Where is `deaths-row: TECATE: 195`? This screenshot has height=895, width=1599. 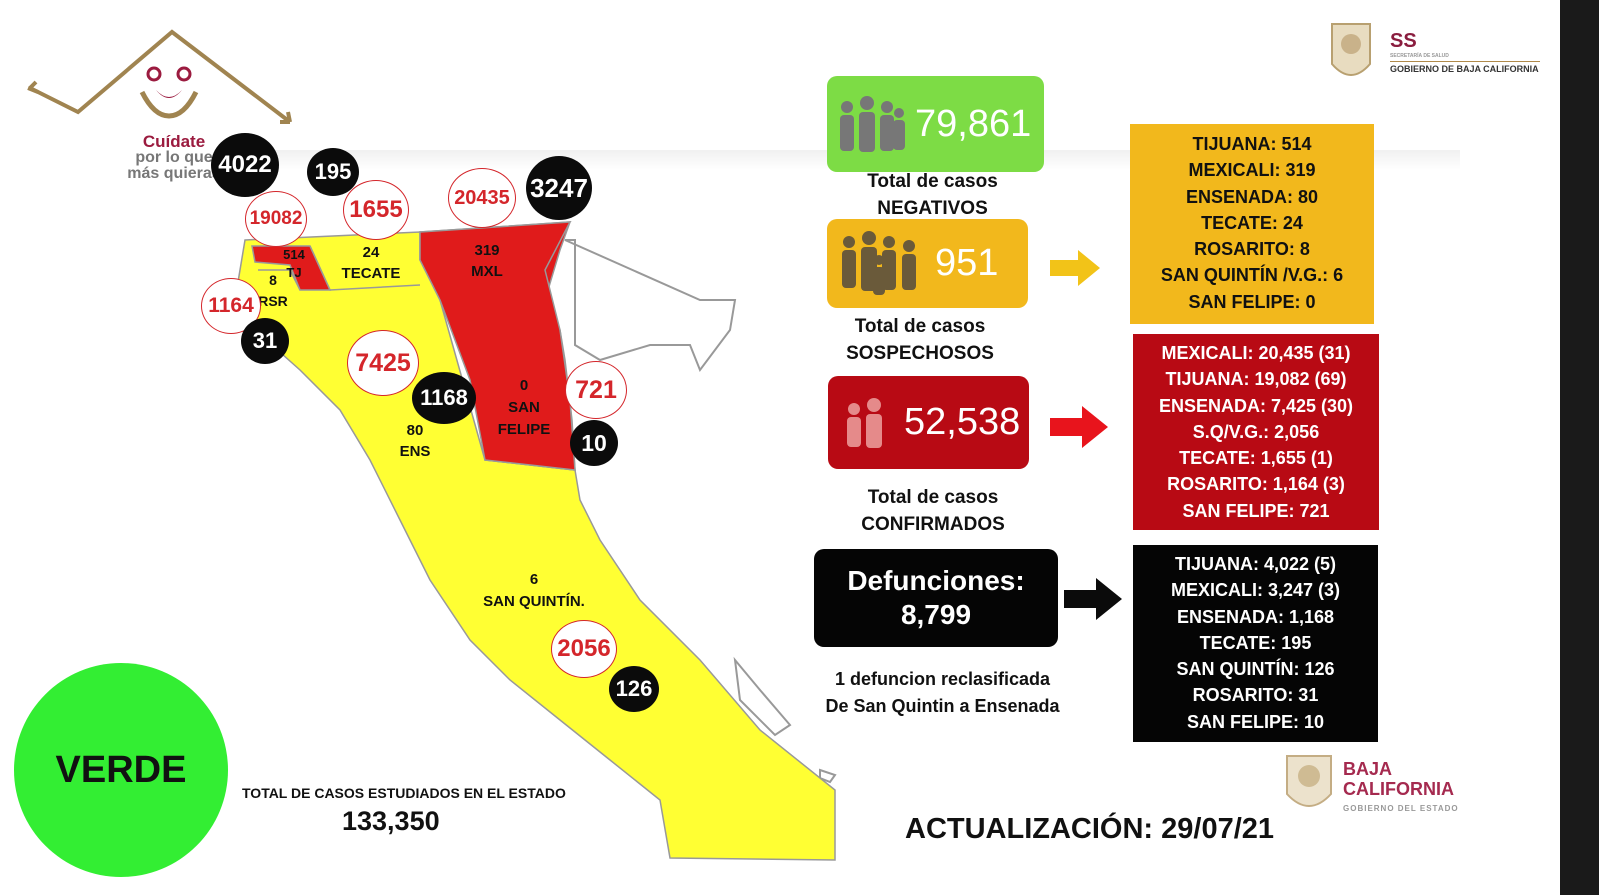
deaths-row: TECATE: 195 is located at coordinates (1255, 642).